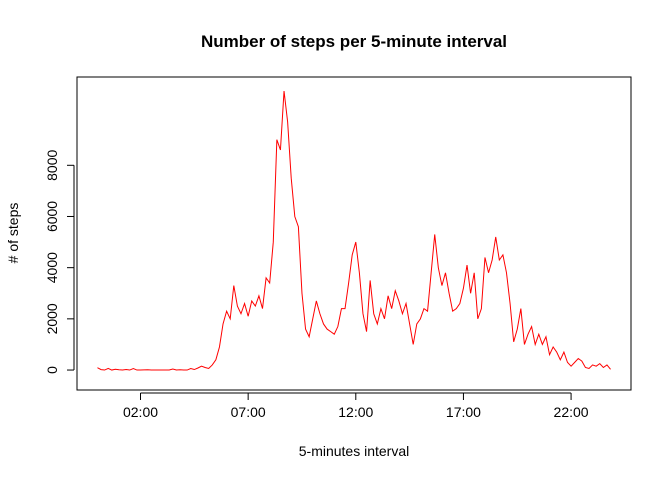  Describe the element at coordinates (52, 267) in the screenshot. I see `y-tick-label: 4000` at that location.